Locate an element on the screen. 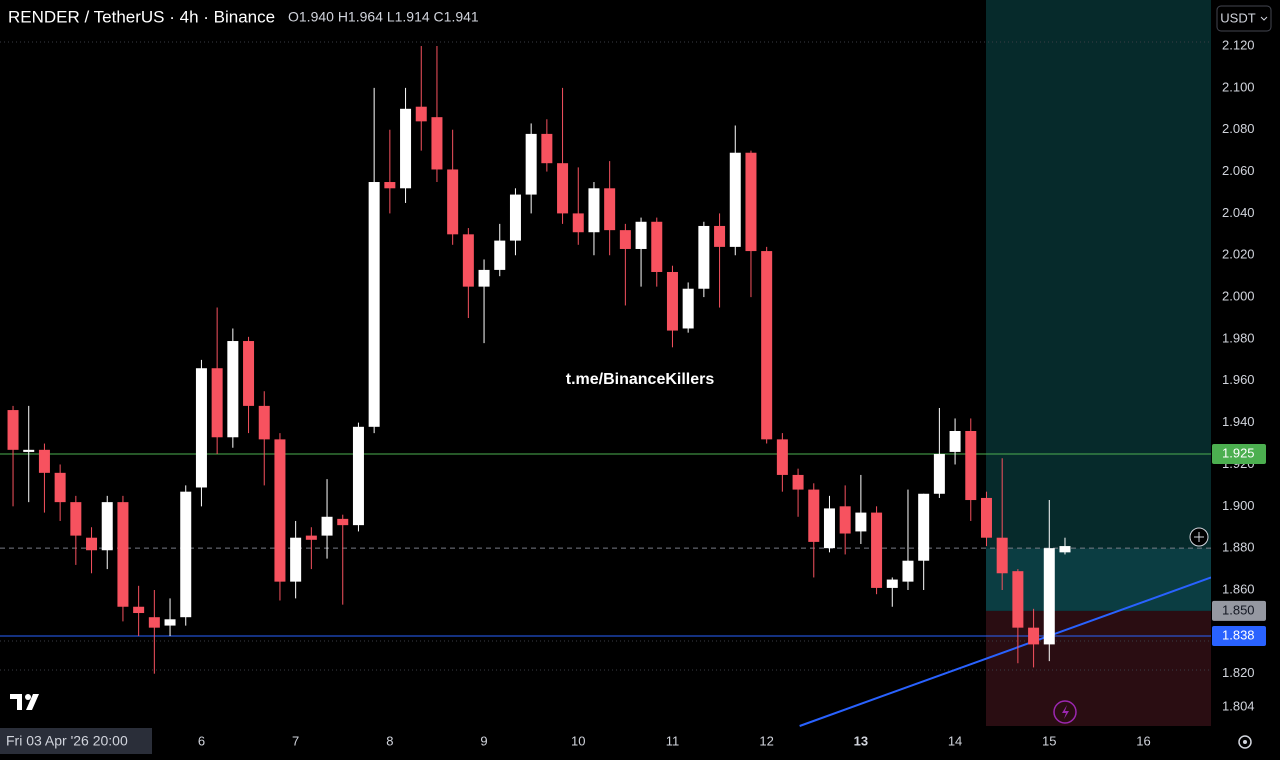 The image size is (1280, 760). x-tick-label: 7 is located at coordinates (295, 740).